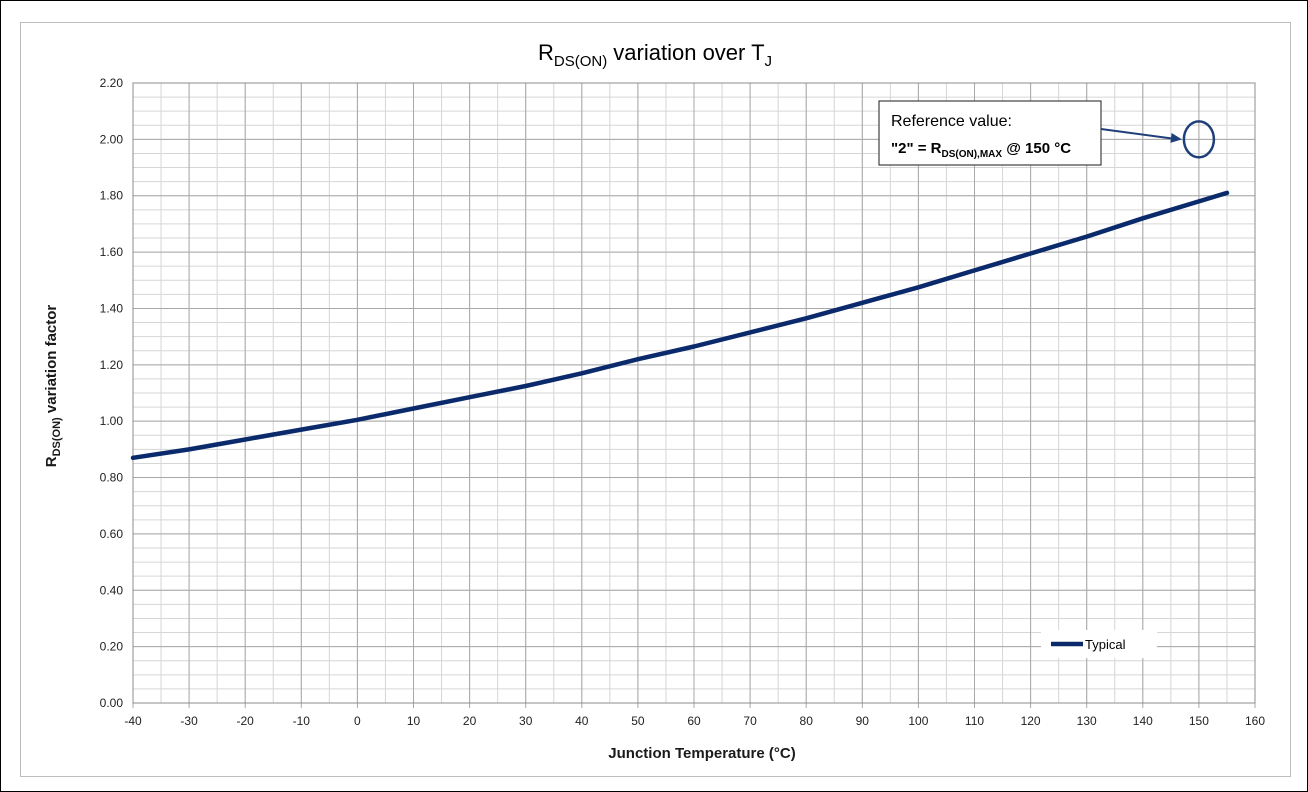 Image resolution: width=1308 pixels, height=792 pixels. I want to click on y-tick-label: 0.80, so click(112, 478).